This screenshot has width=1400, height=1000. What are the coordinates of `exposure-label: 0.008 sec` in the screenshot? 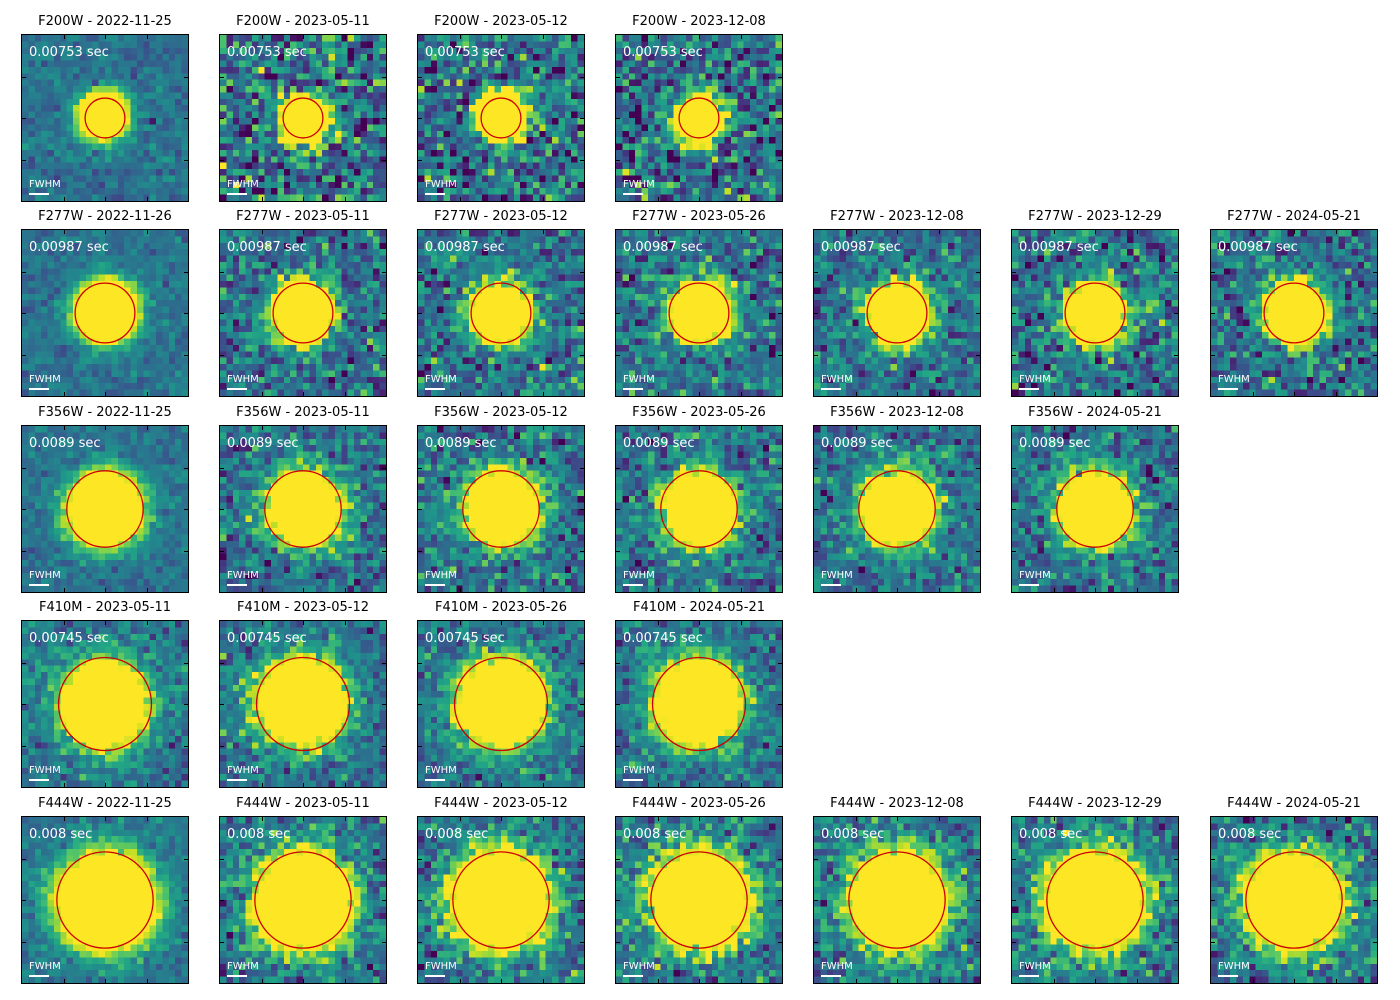 It's located at (259, 834).